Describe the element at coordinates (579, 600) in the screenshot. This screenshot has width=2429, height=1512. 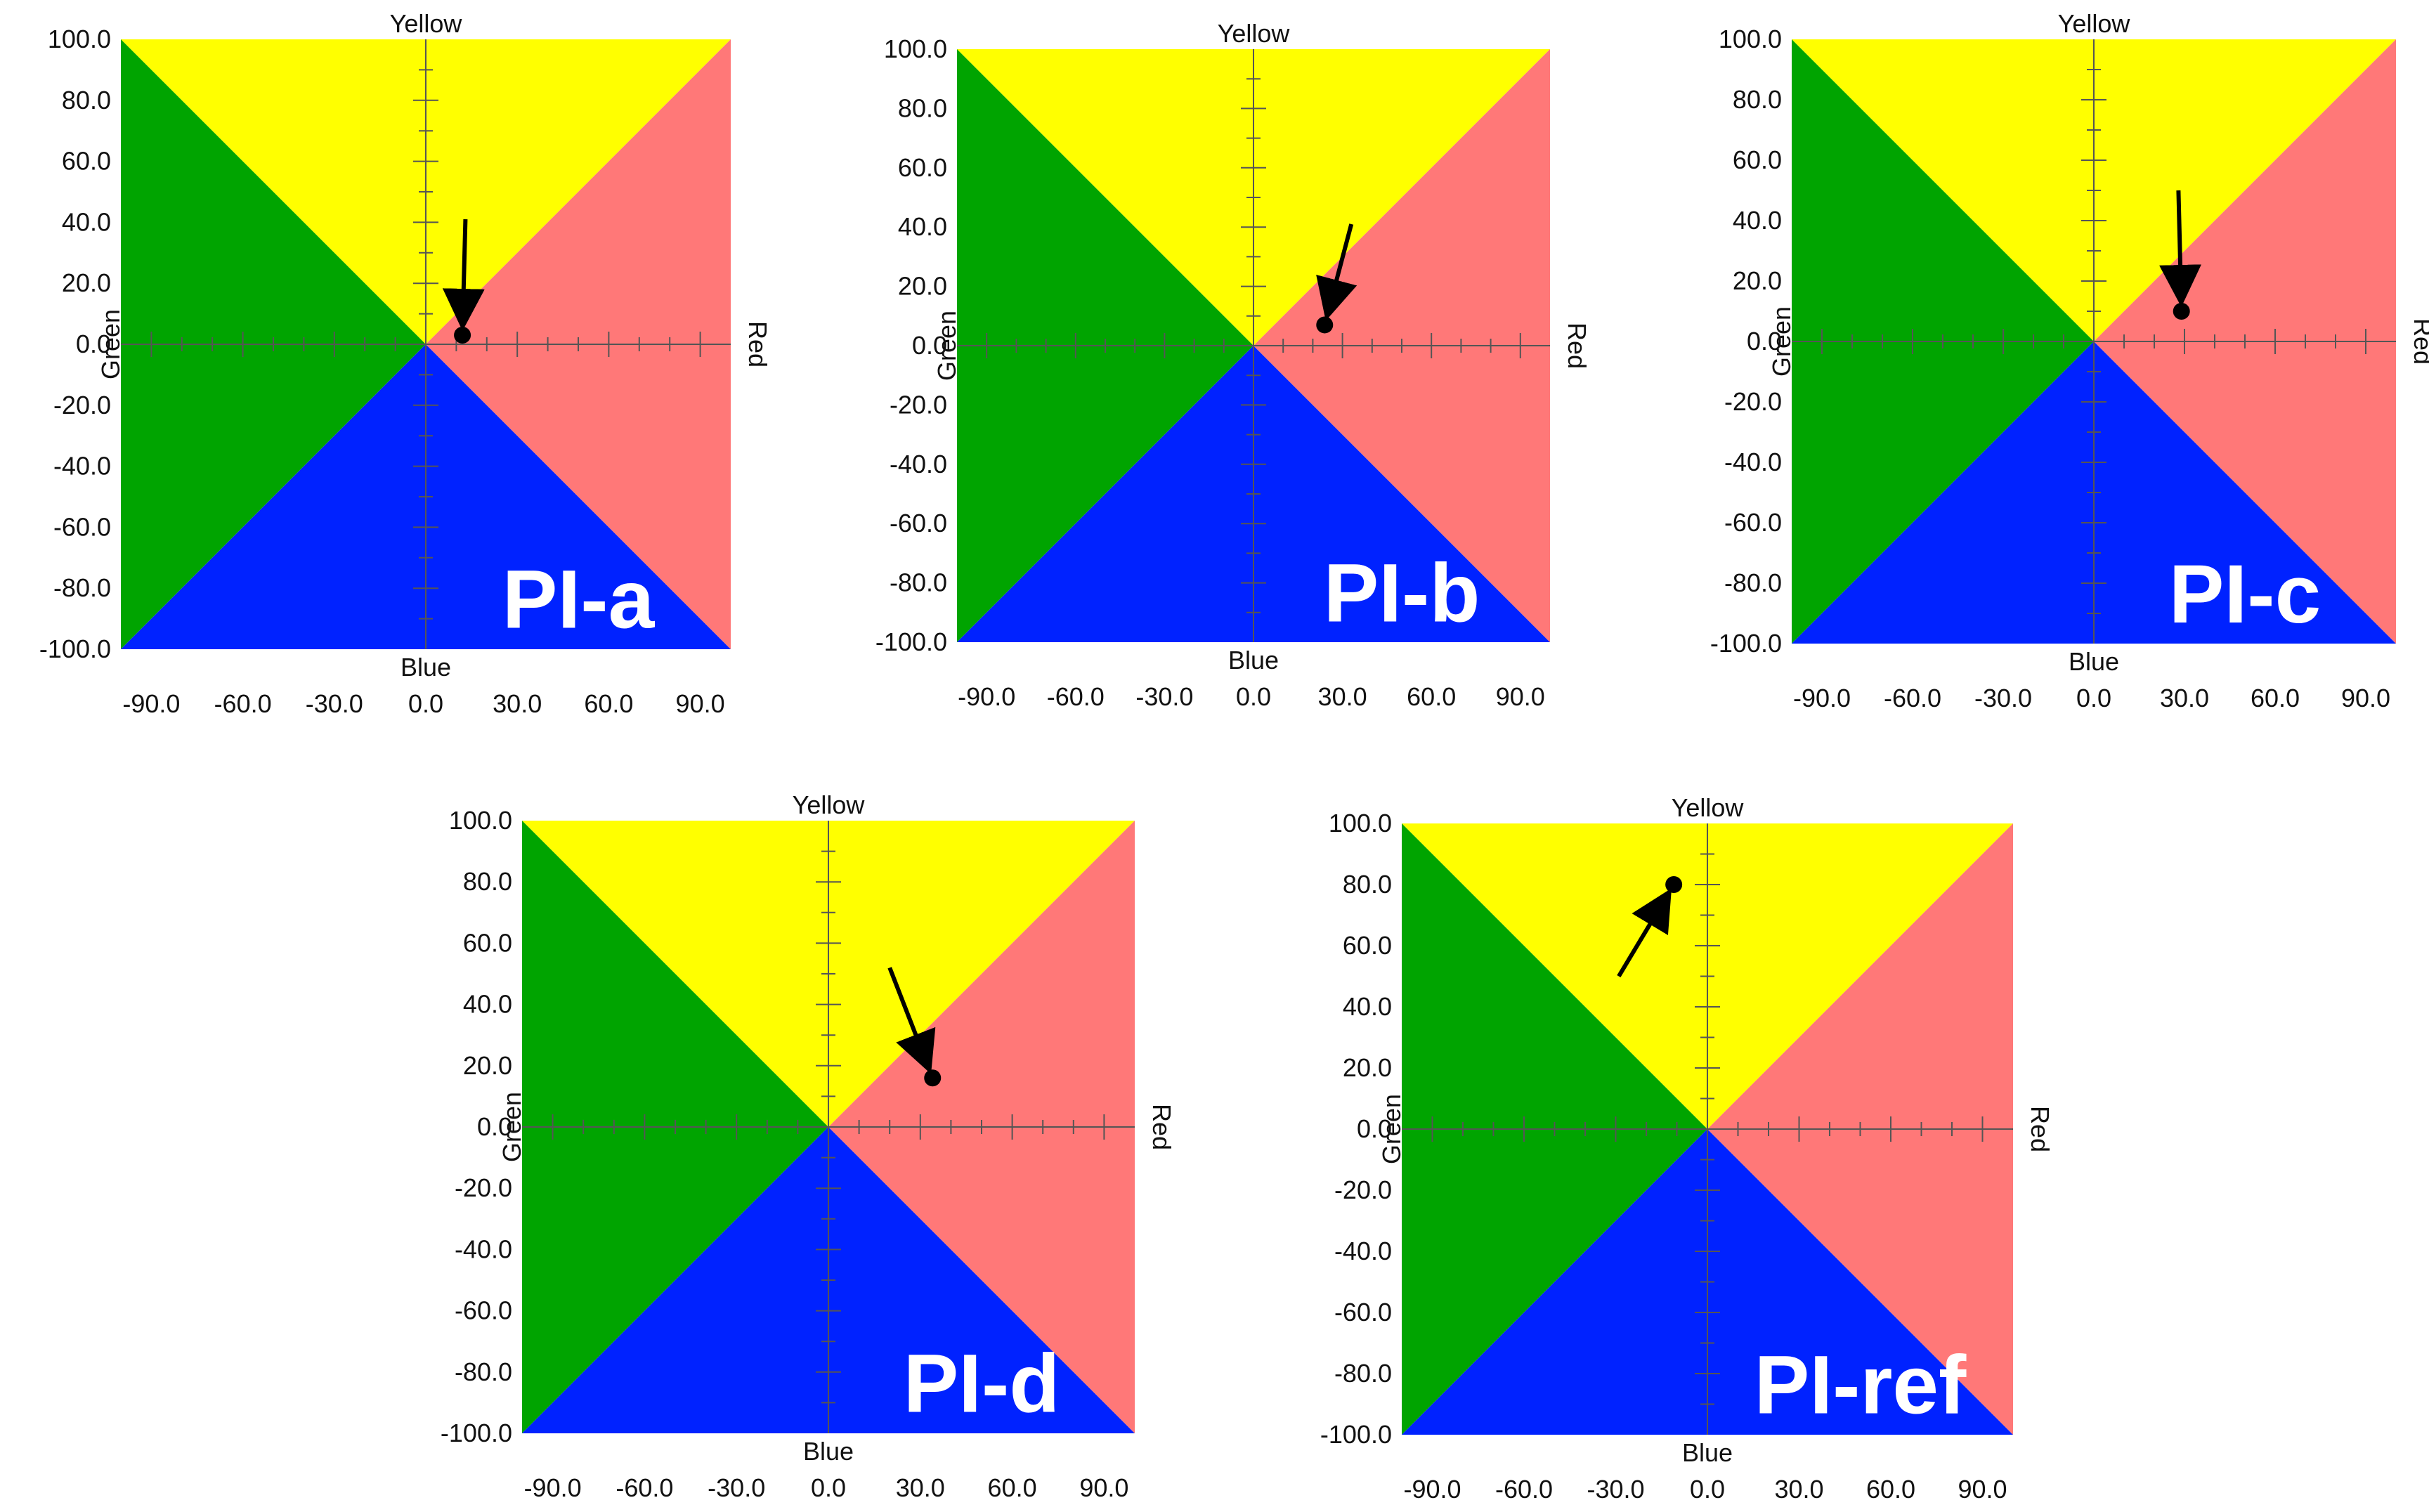
I see `panel-label: PI-a` at that location.